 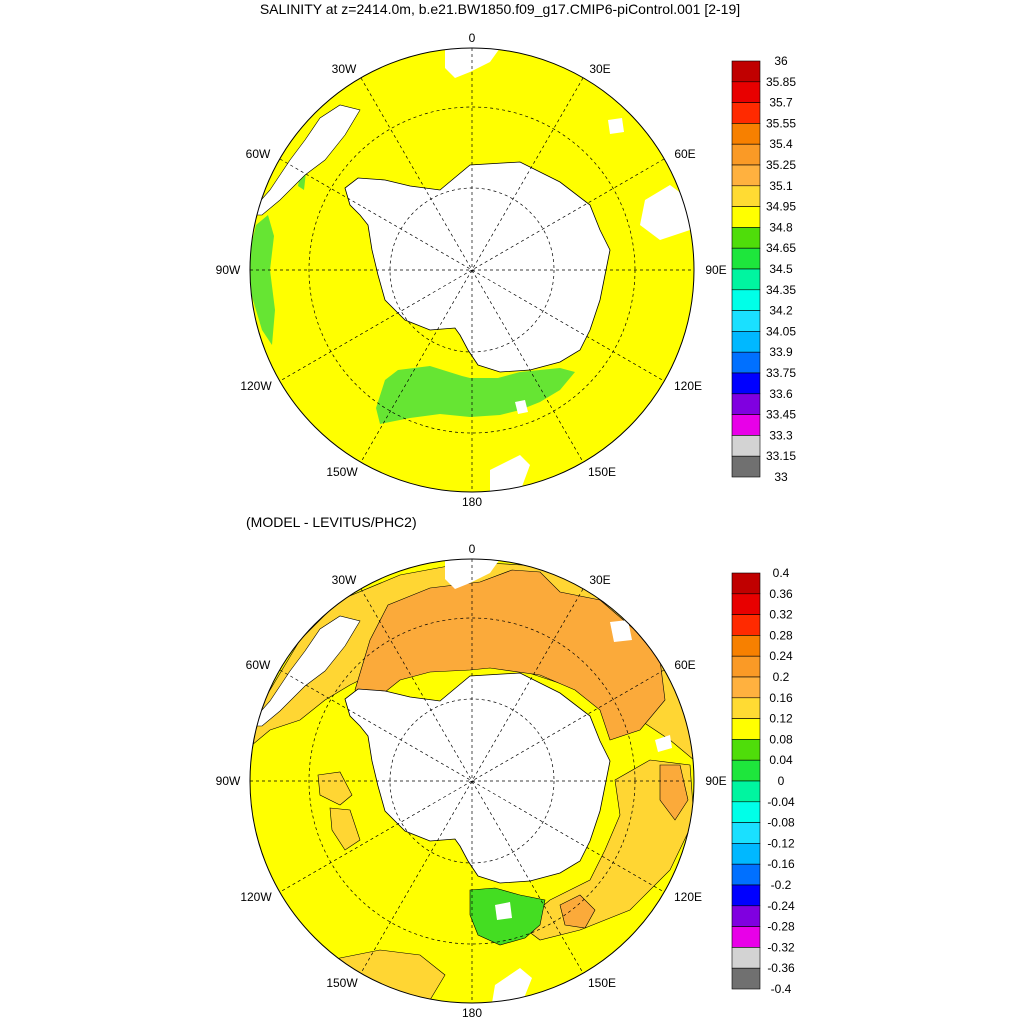 I want to click on bottom-lon-label-90w: 90W, so click(x=228, y=781).